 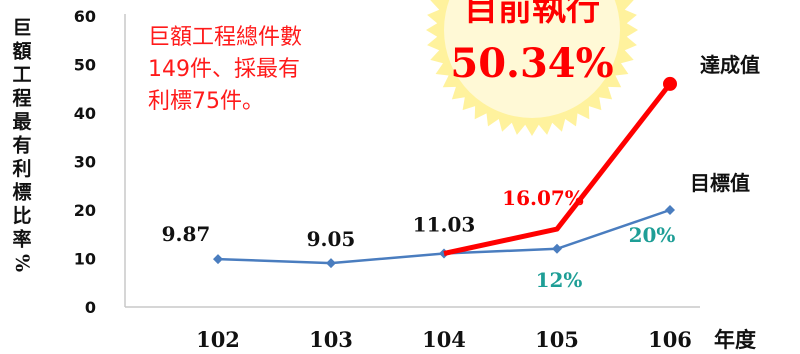 What do you see at coordinates (21, 145) in the screenshot?
I see `y-axis-label-char: 有` at bounding box center [21, 145].